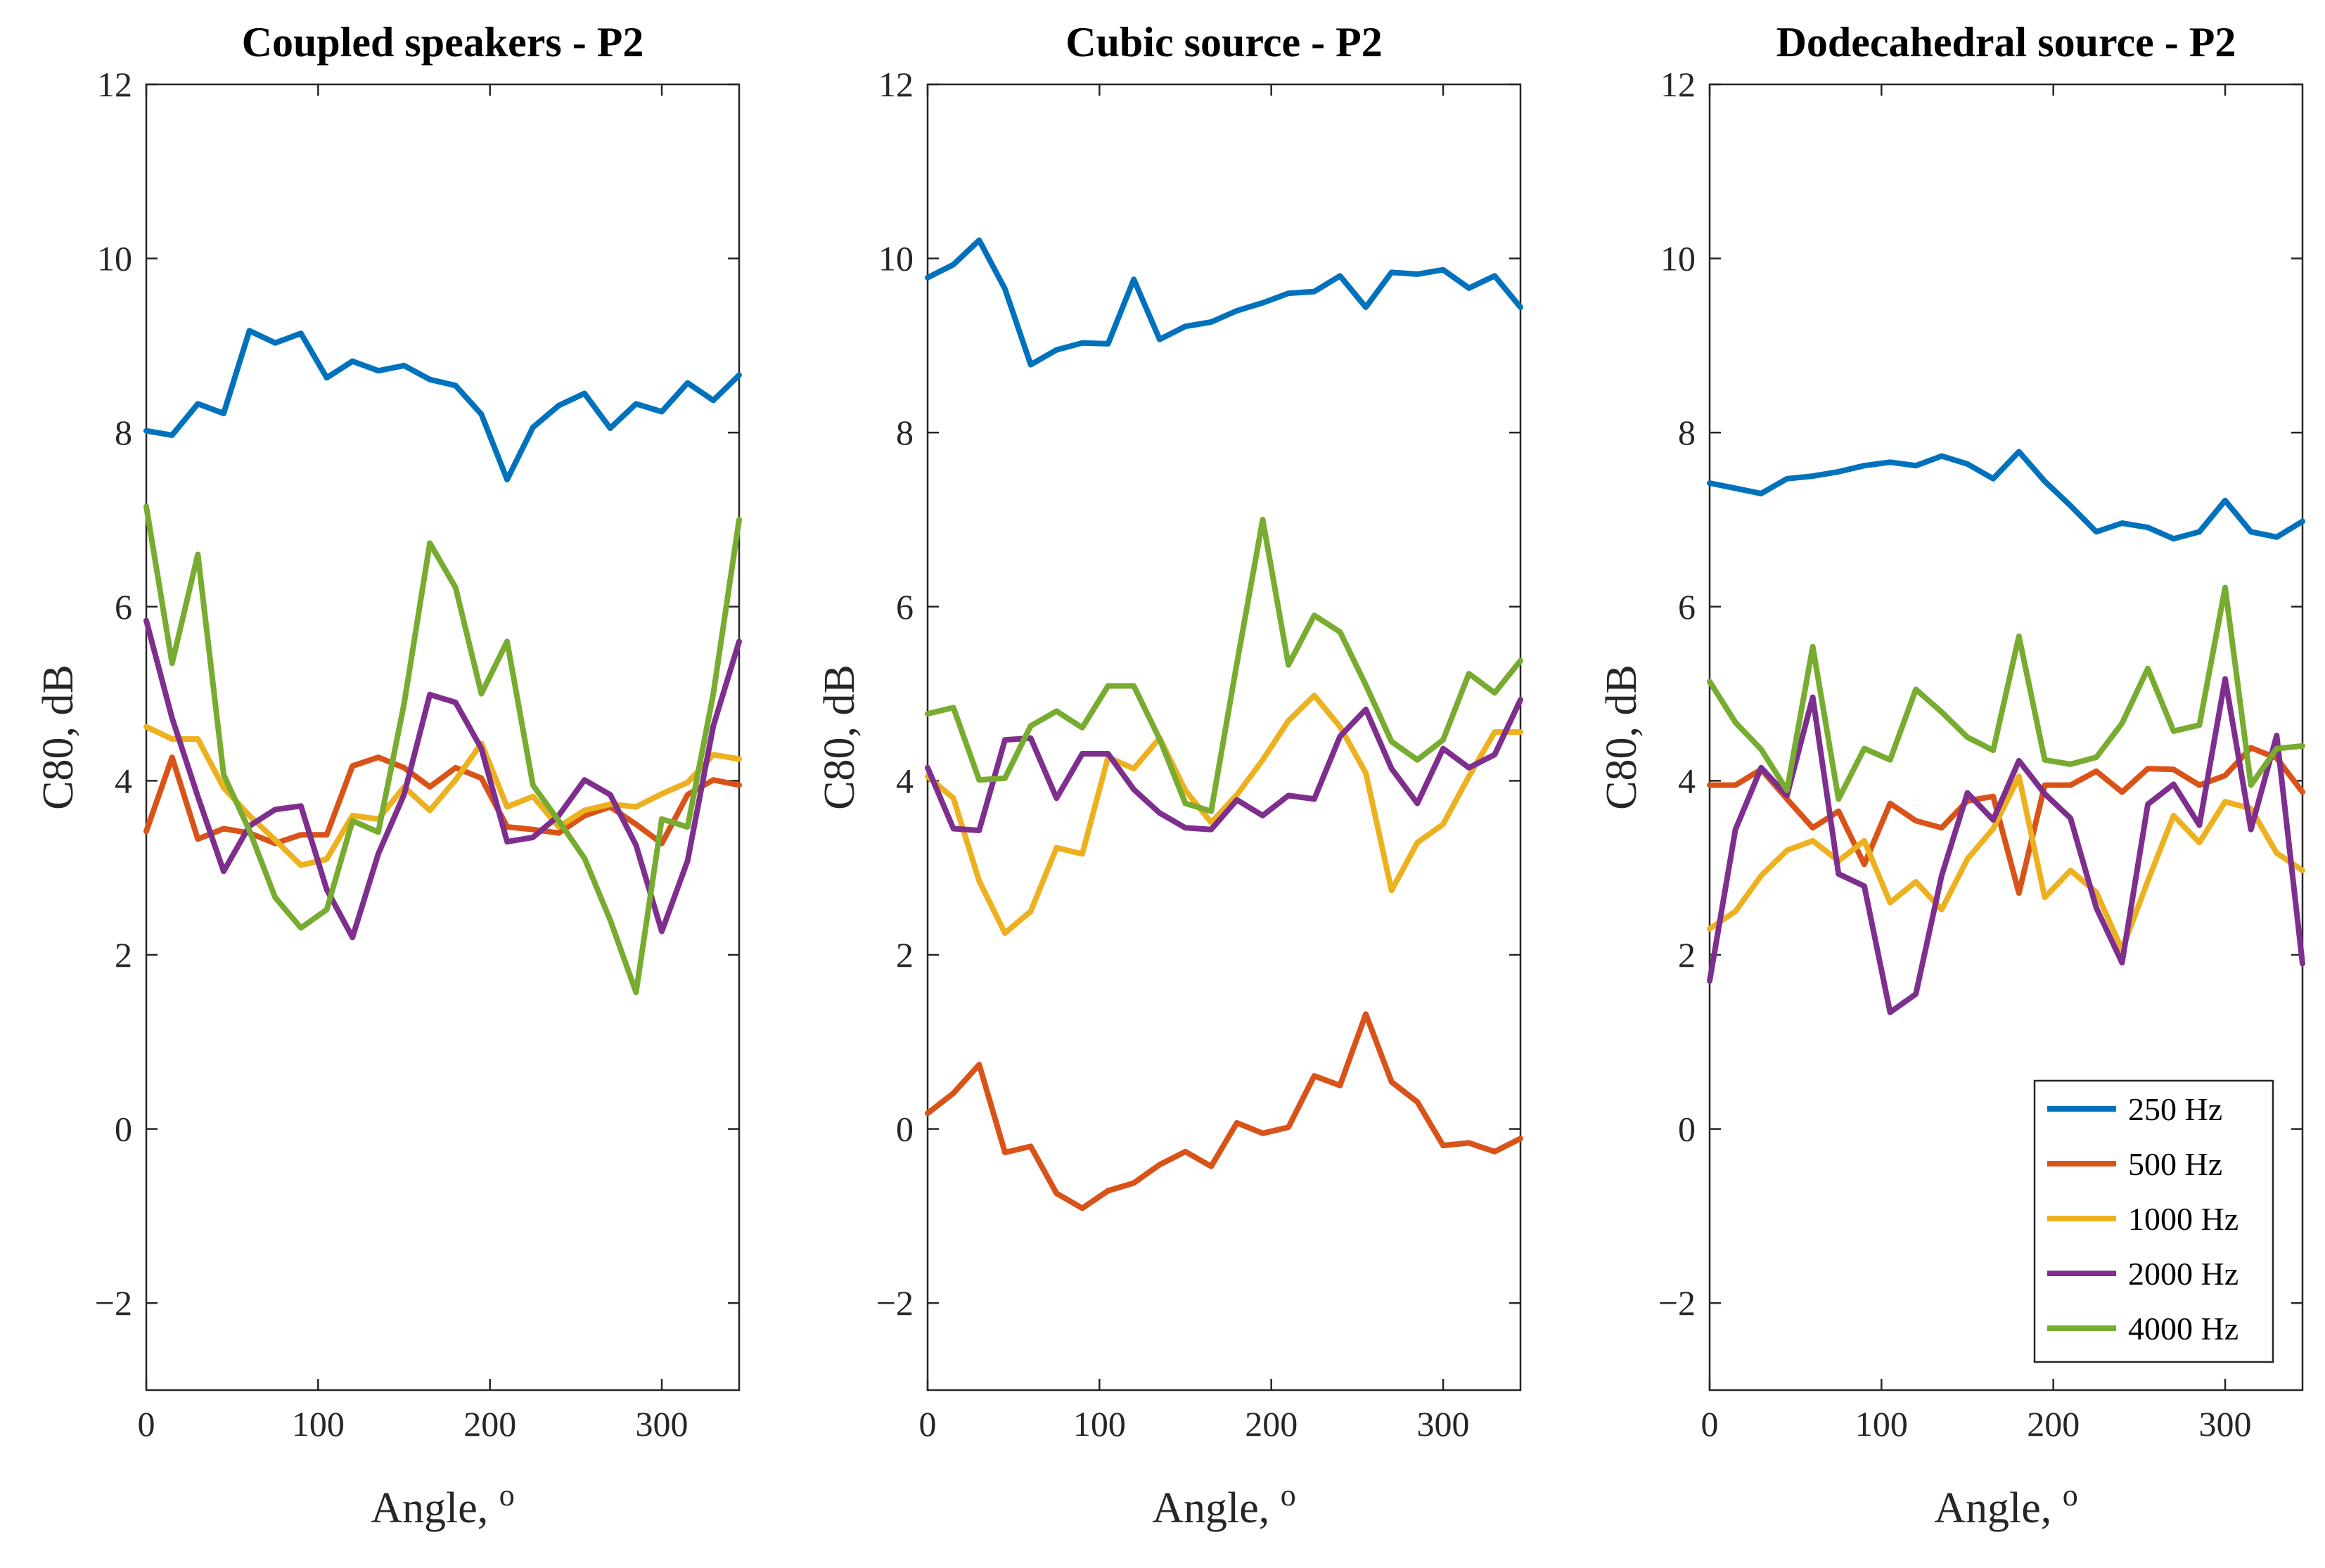 Image resolution: width=2325 pixels, height=1568 pixels. Describe the element at coordinates (2175, 1109) in the screenshot. I see `legend-entry: 250 Hz` at that location.